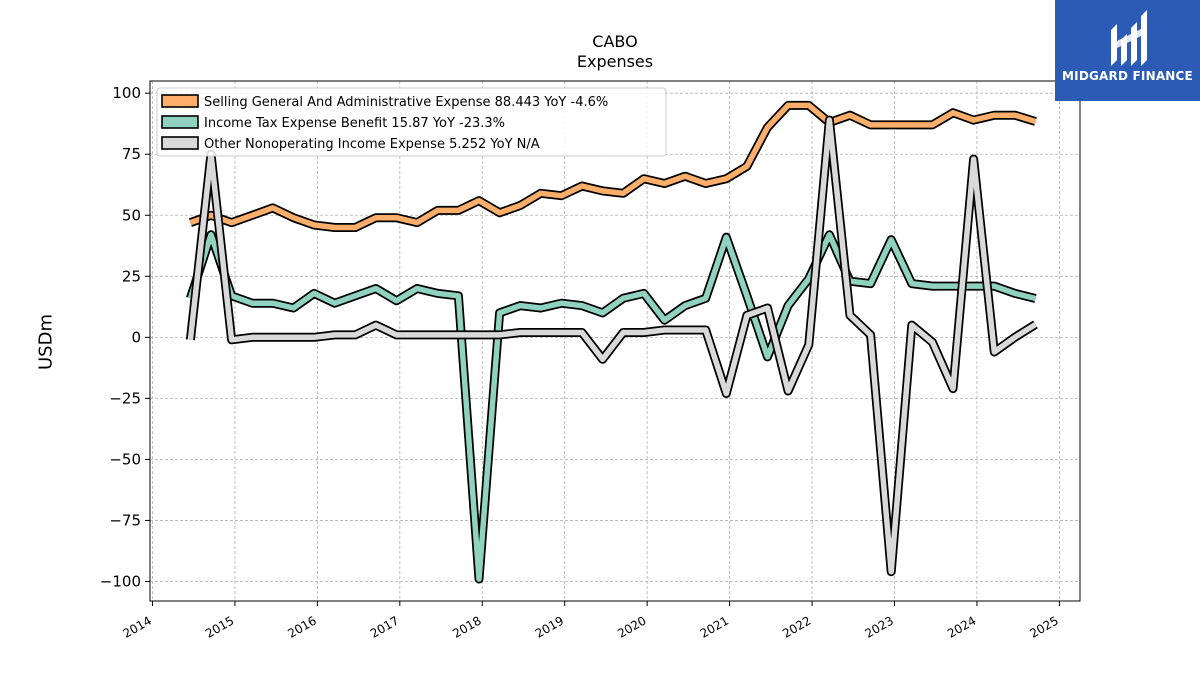 Image resolution: width=1200 pixels, height=675 pixels. Describe the element at coordinates (1043, 626) in the screenshot. I see `x-tick-label: 2025` at that location.